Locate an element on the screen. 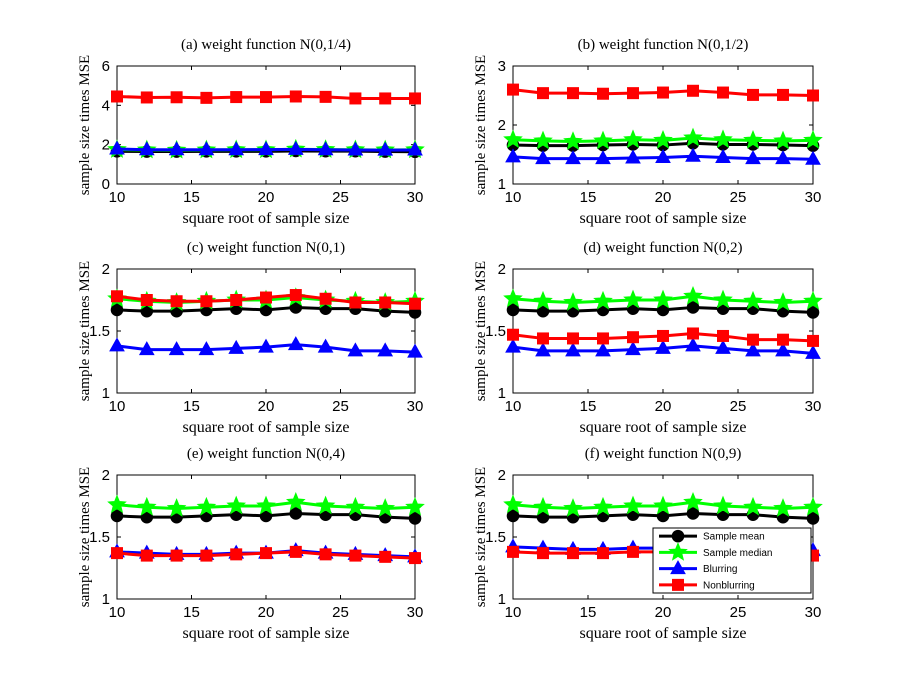 The image size is (899, 692). plot-area-b is located at coordinates (663, 125).